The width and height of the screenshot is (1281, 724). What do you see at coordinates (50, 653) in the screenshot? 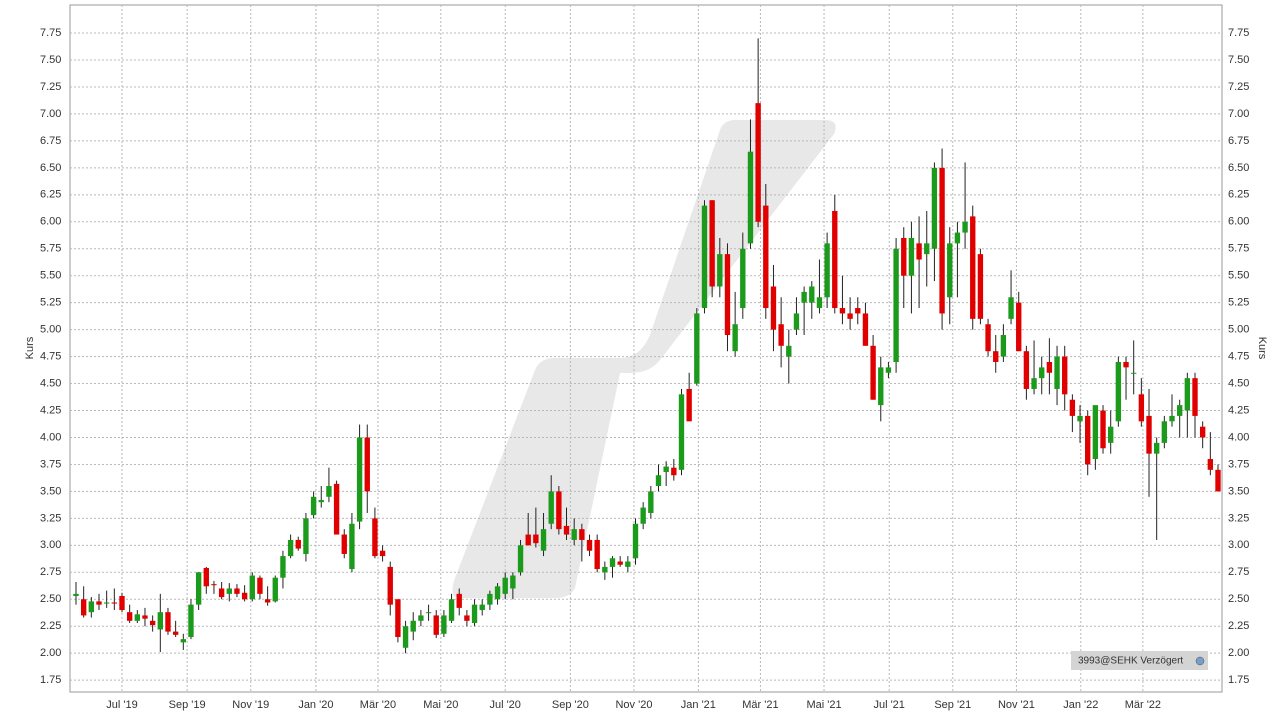
I see `y-tick-label: 2.00` at bounding box center [50, 653].